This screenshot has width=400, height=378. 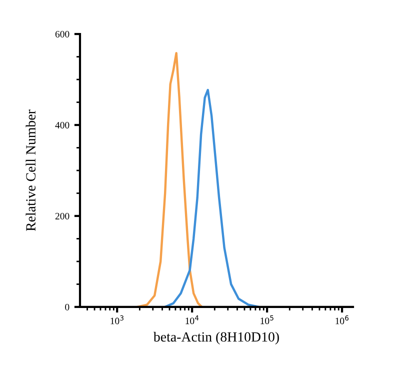 I want to click on x-tick-label: 10$^{6}$, so click(x=342, y=319).